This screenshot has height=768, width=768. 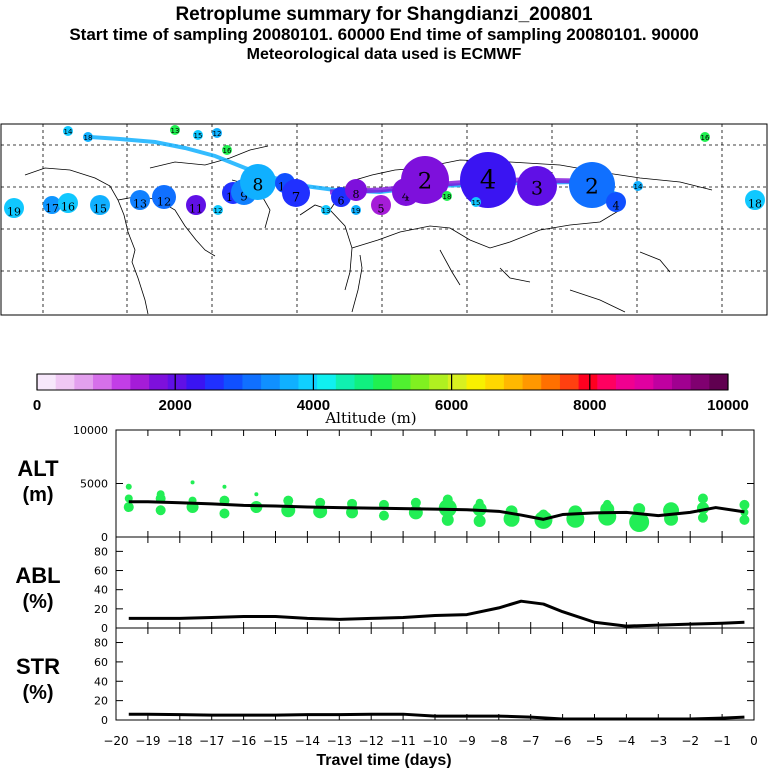 What do you see at coordinates (370, 418) in the screenshot?
I see `colorbar-label: Altitude (m)` at bounding box center [370, 418].